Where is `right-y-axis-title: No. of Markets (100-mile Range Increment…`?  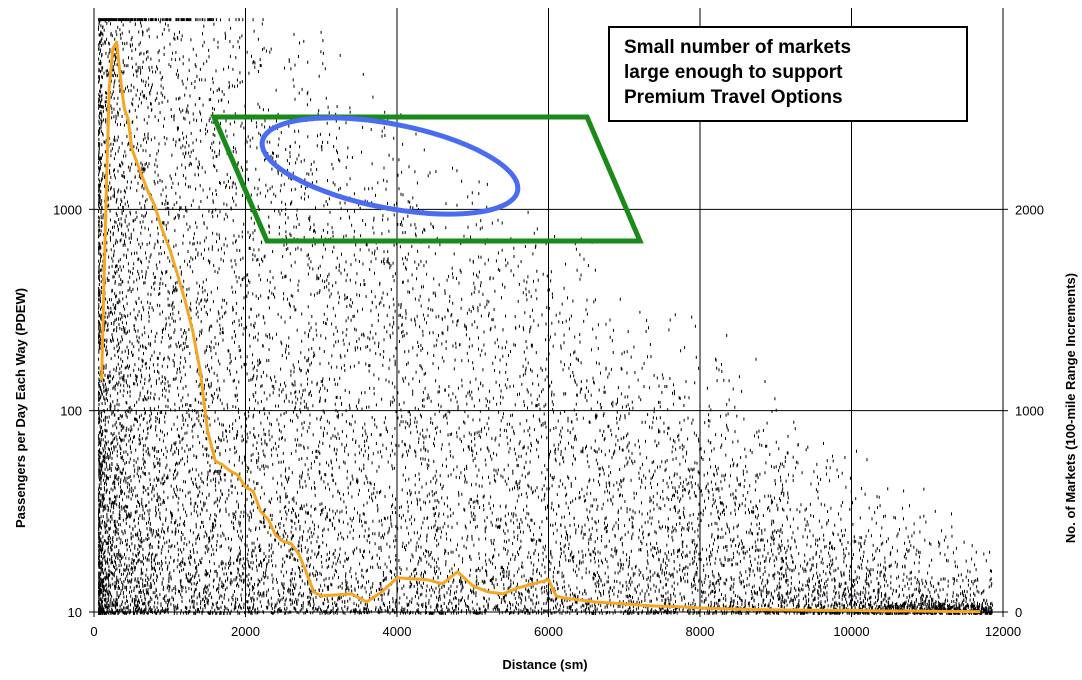
right-y-axis-title: No. of Markets (100-mile Range Increment… is located at coordinates (1070, 408).